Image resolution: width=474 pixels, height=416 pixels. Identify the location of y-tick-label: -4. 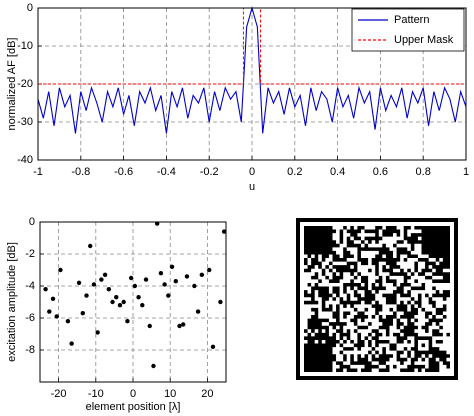
(30, 286).